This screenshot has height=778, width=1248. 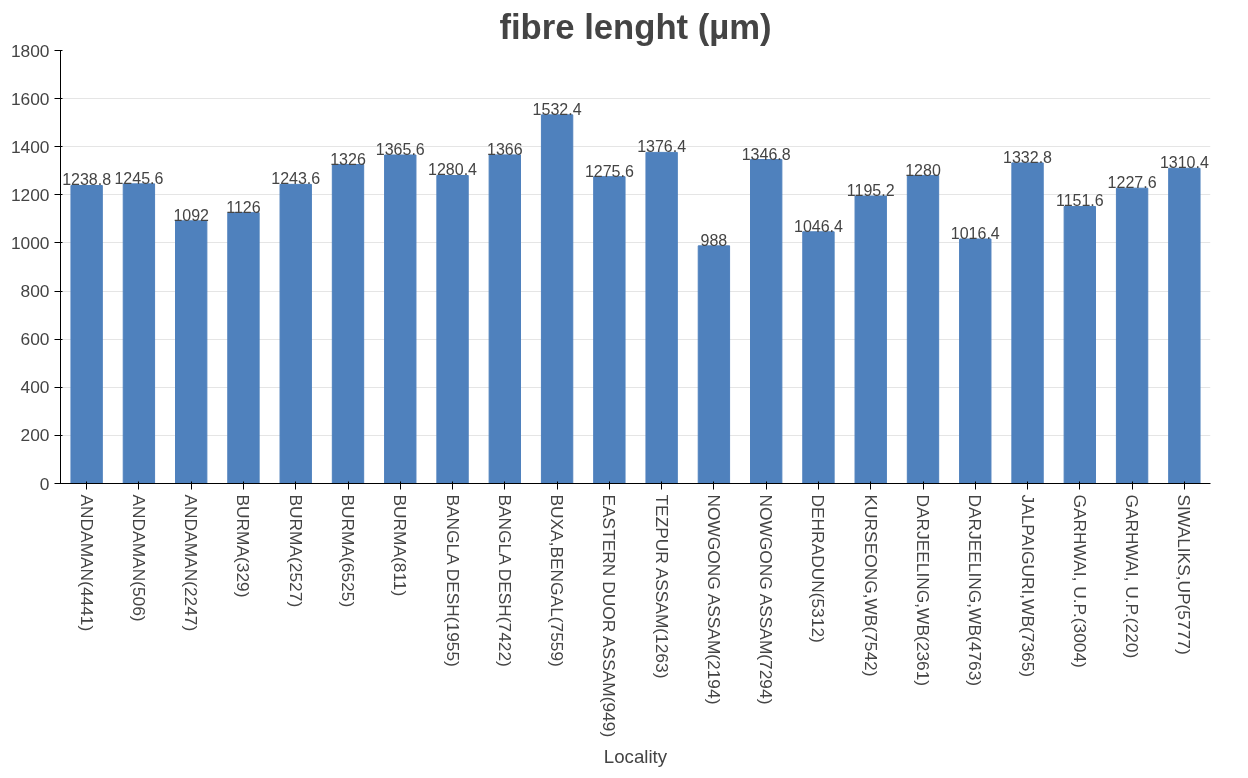 I want to click on data-label: 1092, so click(x=191, y=215).